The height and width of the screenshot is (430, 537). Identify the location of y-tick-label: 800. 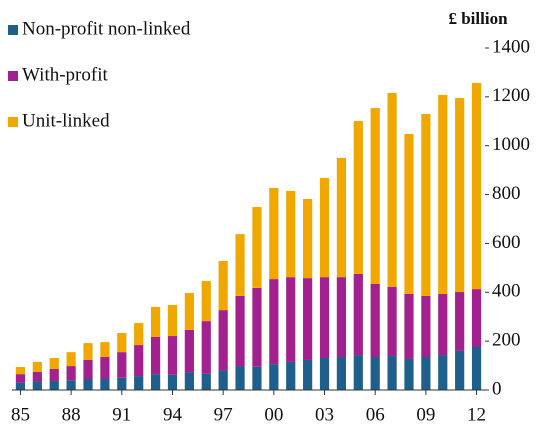
(506, 193).